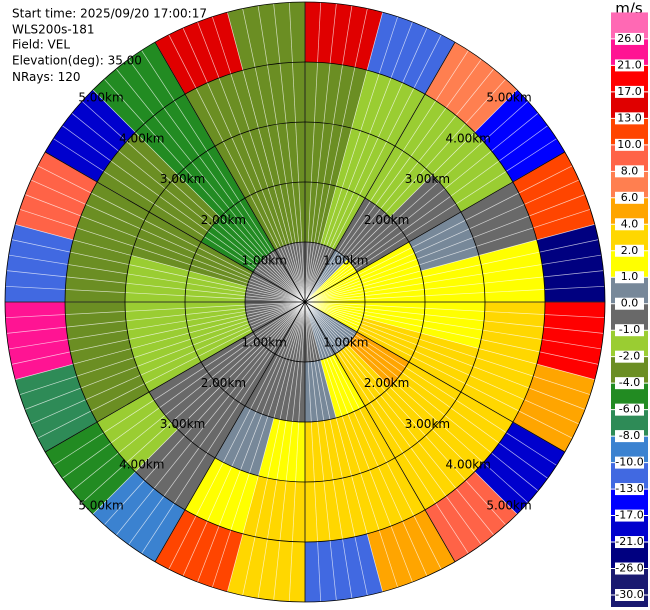  What do you see at coordinates (630, 223) in the screenshot?
I see `colorbar-tick-label: 4.0` at bounding box center [630, 223].